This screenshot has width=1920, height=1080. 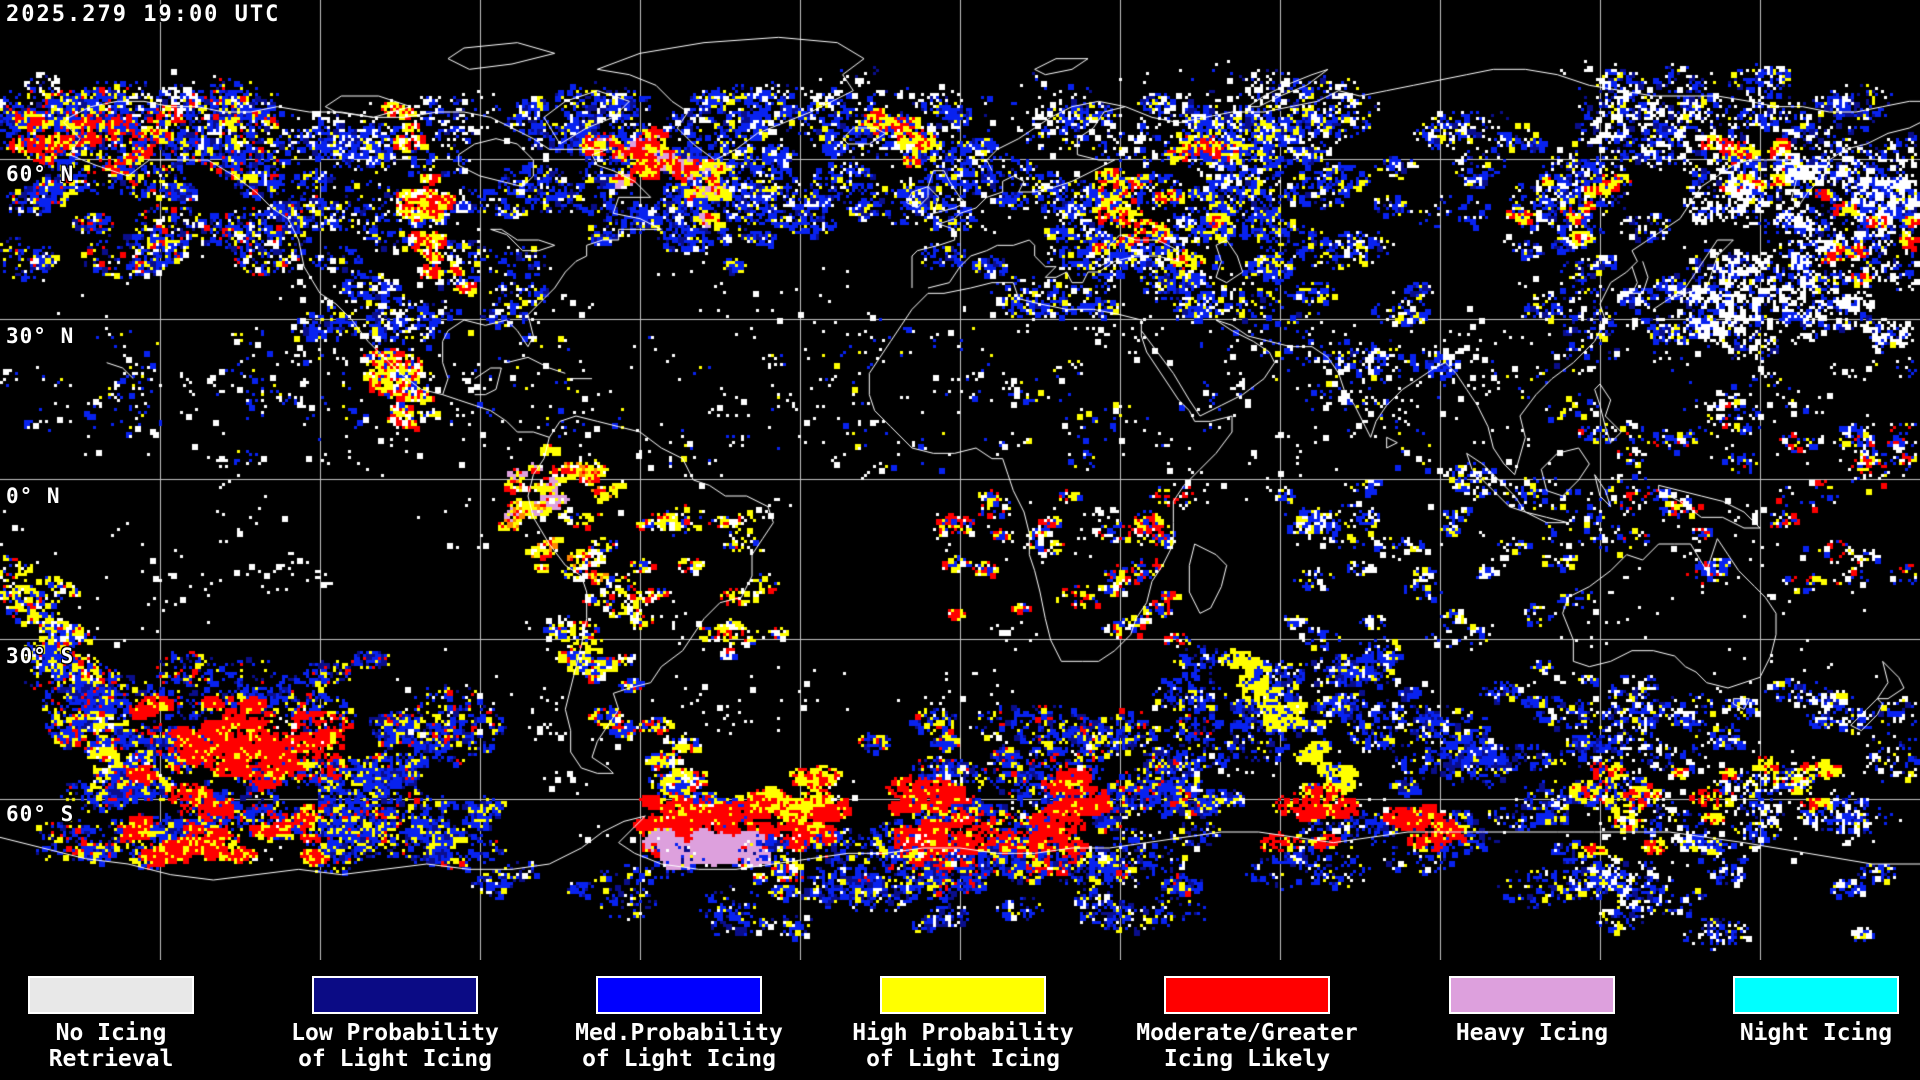 I want to click on legend-item-high-prob: High Probability of Light Icing, so click(x=963, y=1024).